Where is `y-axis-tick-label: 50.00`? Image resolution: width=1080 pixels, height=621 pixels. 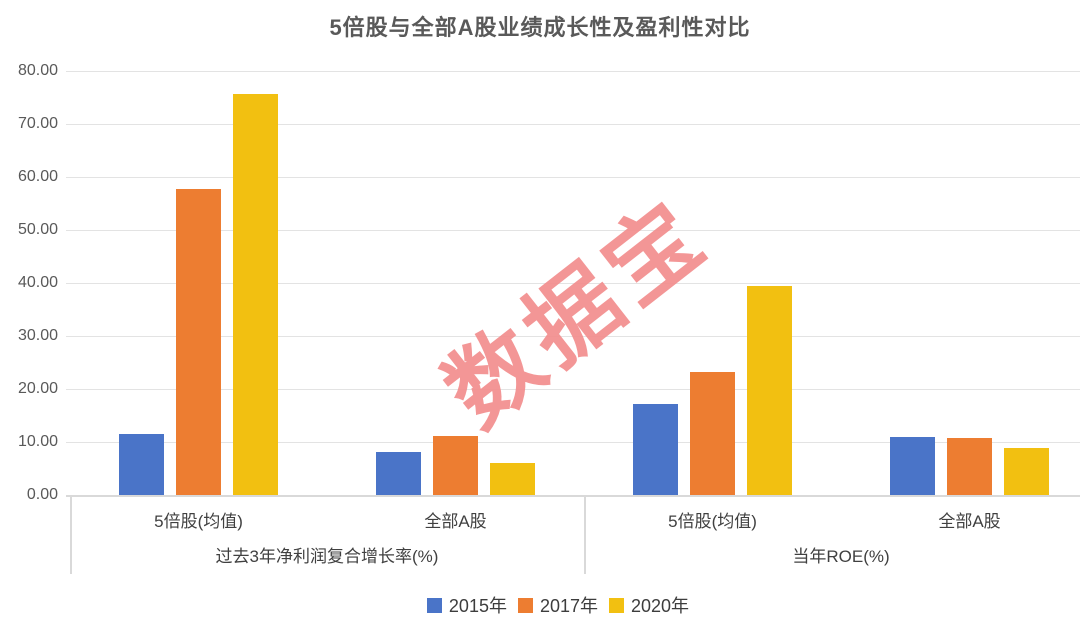 y-axis-tick-label: 50.00 is located at coordinates (37, 229).